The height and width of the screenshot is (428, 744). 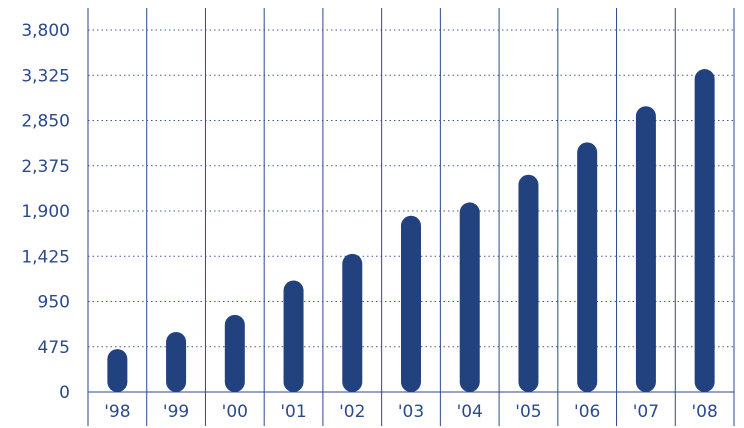 What do you see at coordinates (54, 348) in the screenshot?
I see `y-tick-label: 475` at bounding box center [54, 348].